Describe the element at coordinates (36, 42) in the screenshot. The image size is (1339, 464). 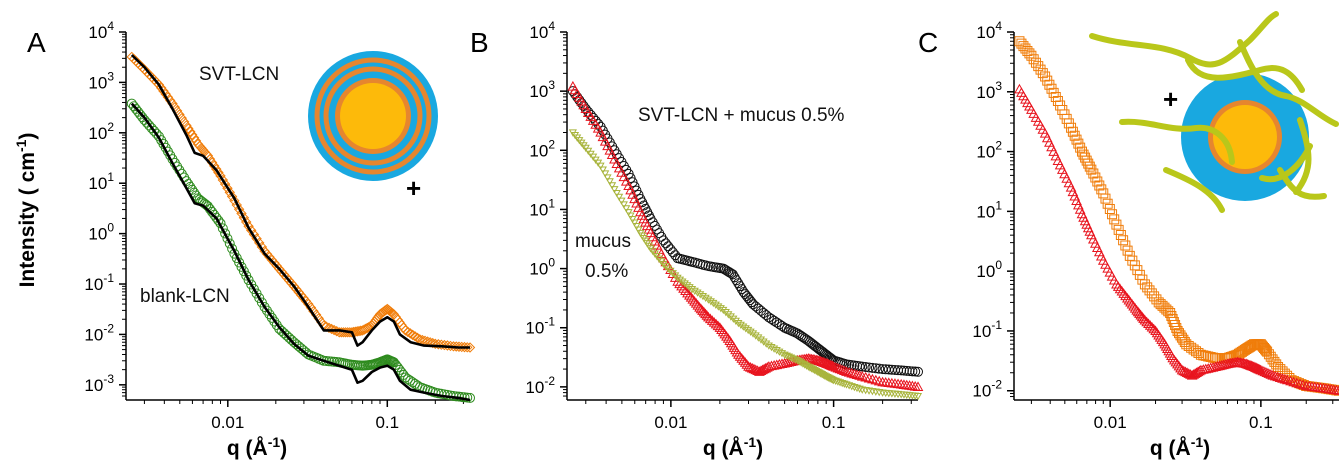
I see `panel-label-a: A` at that location.